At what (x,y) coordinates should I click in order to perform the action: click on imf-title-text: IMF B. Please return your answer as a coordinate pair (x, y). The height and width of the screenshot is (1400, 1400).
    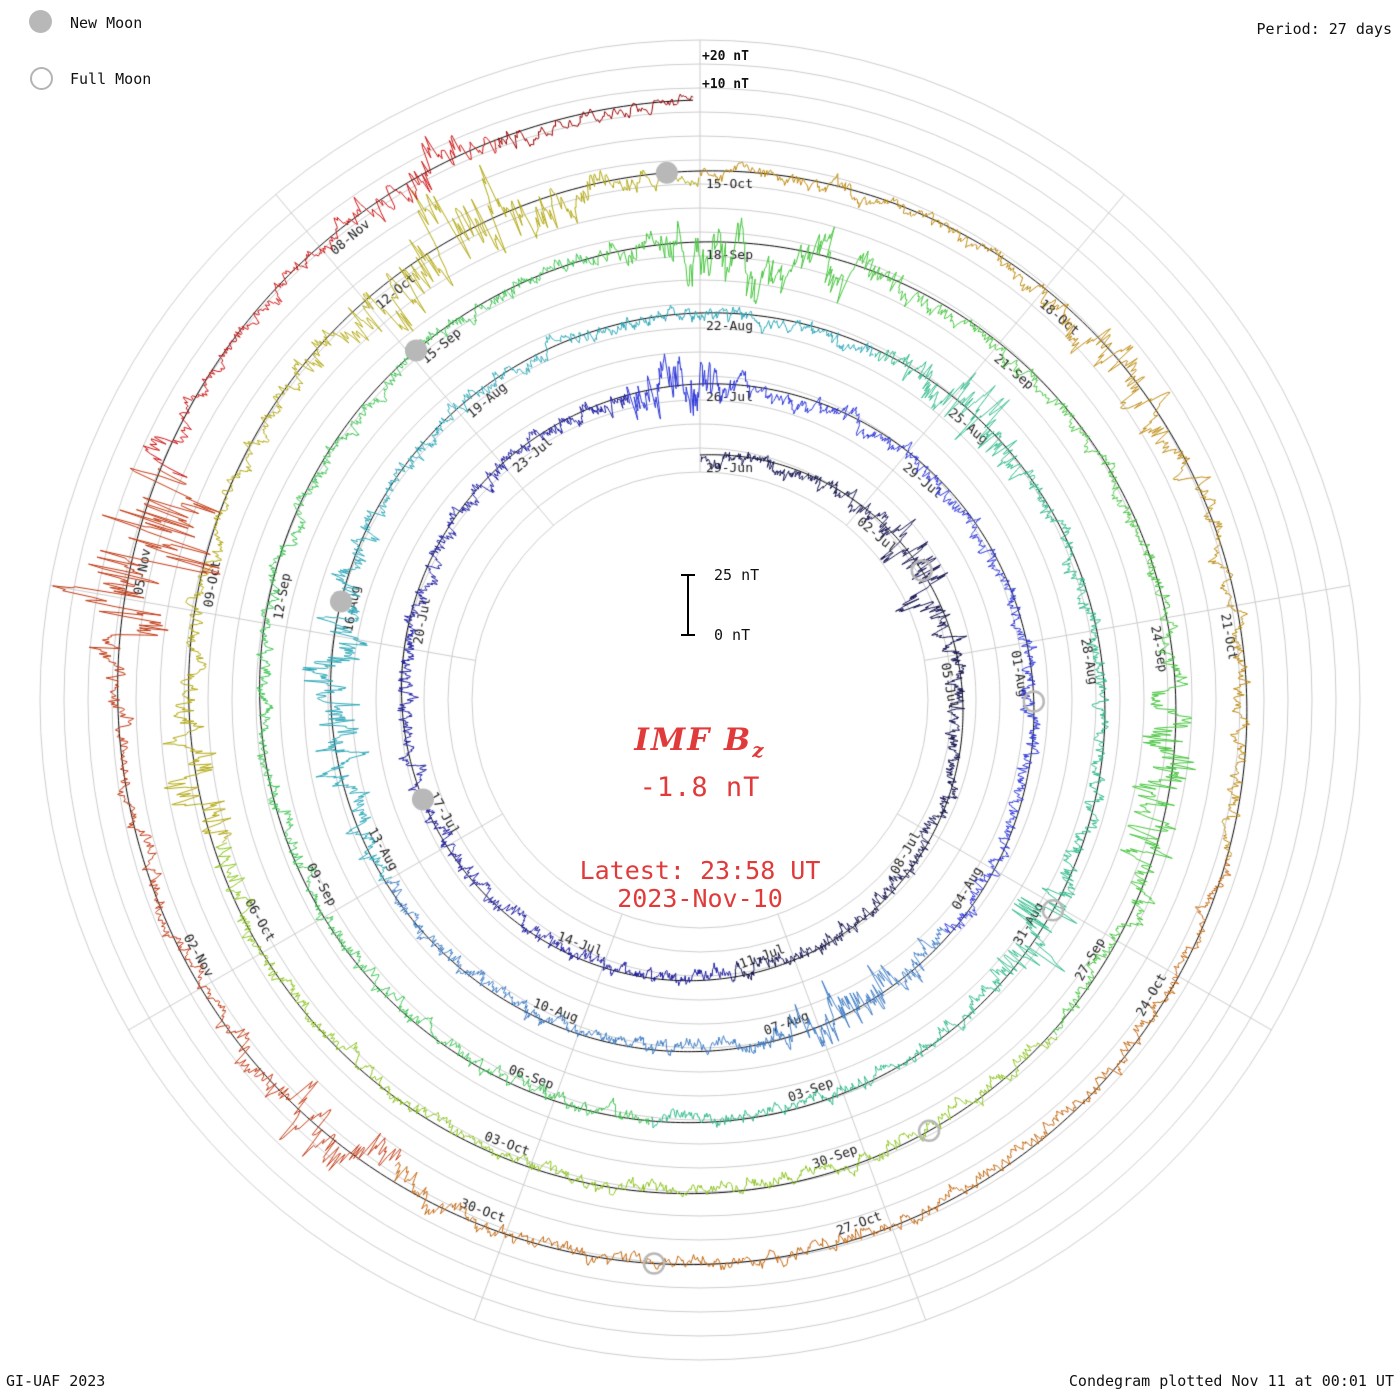
    Looking at the image, I should click on (693, 740).